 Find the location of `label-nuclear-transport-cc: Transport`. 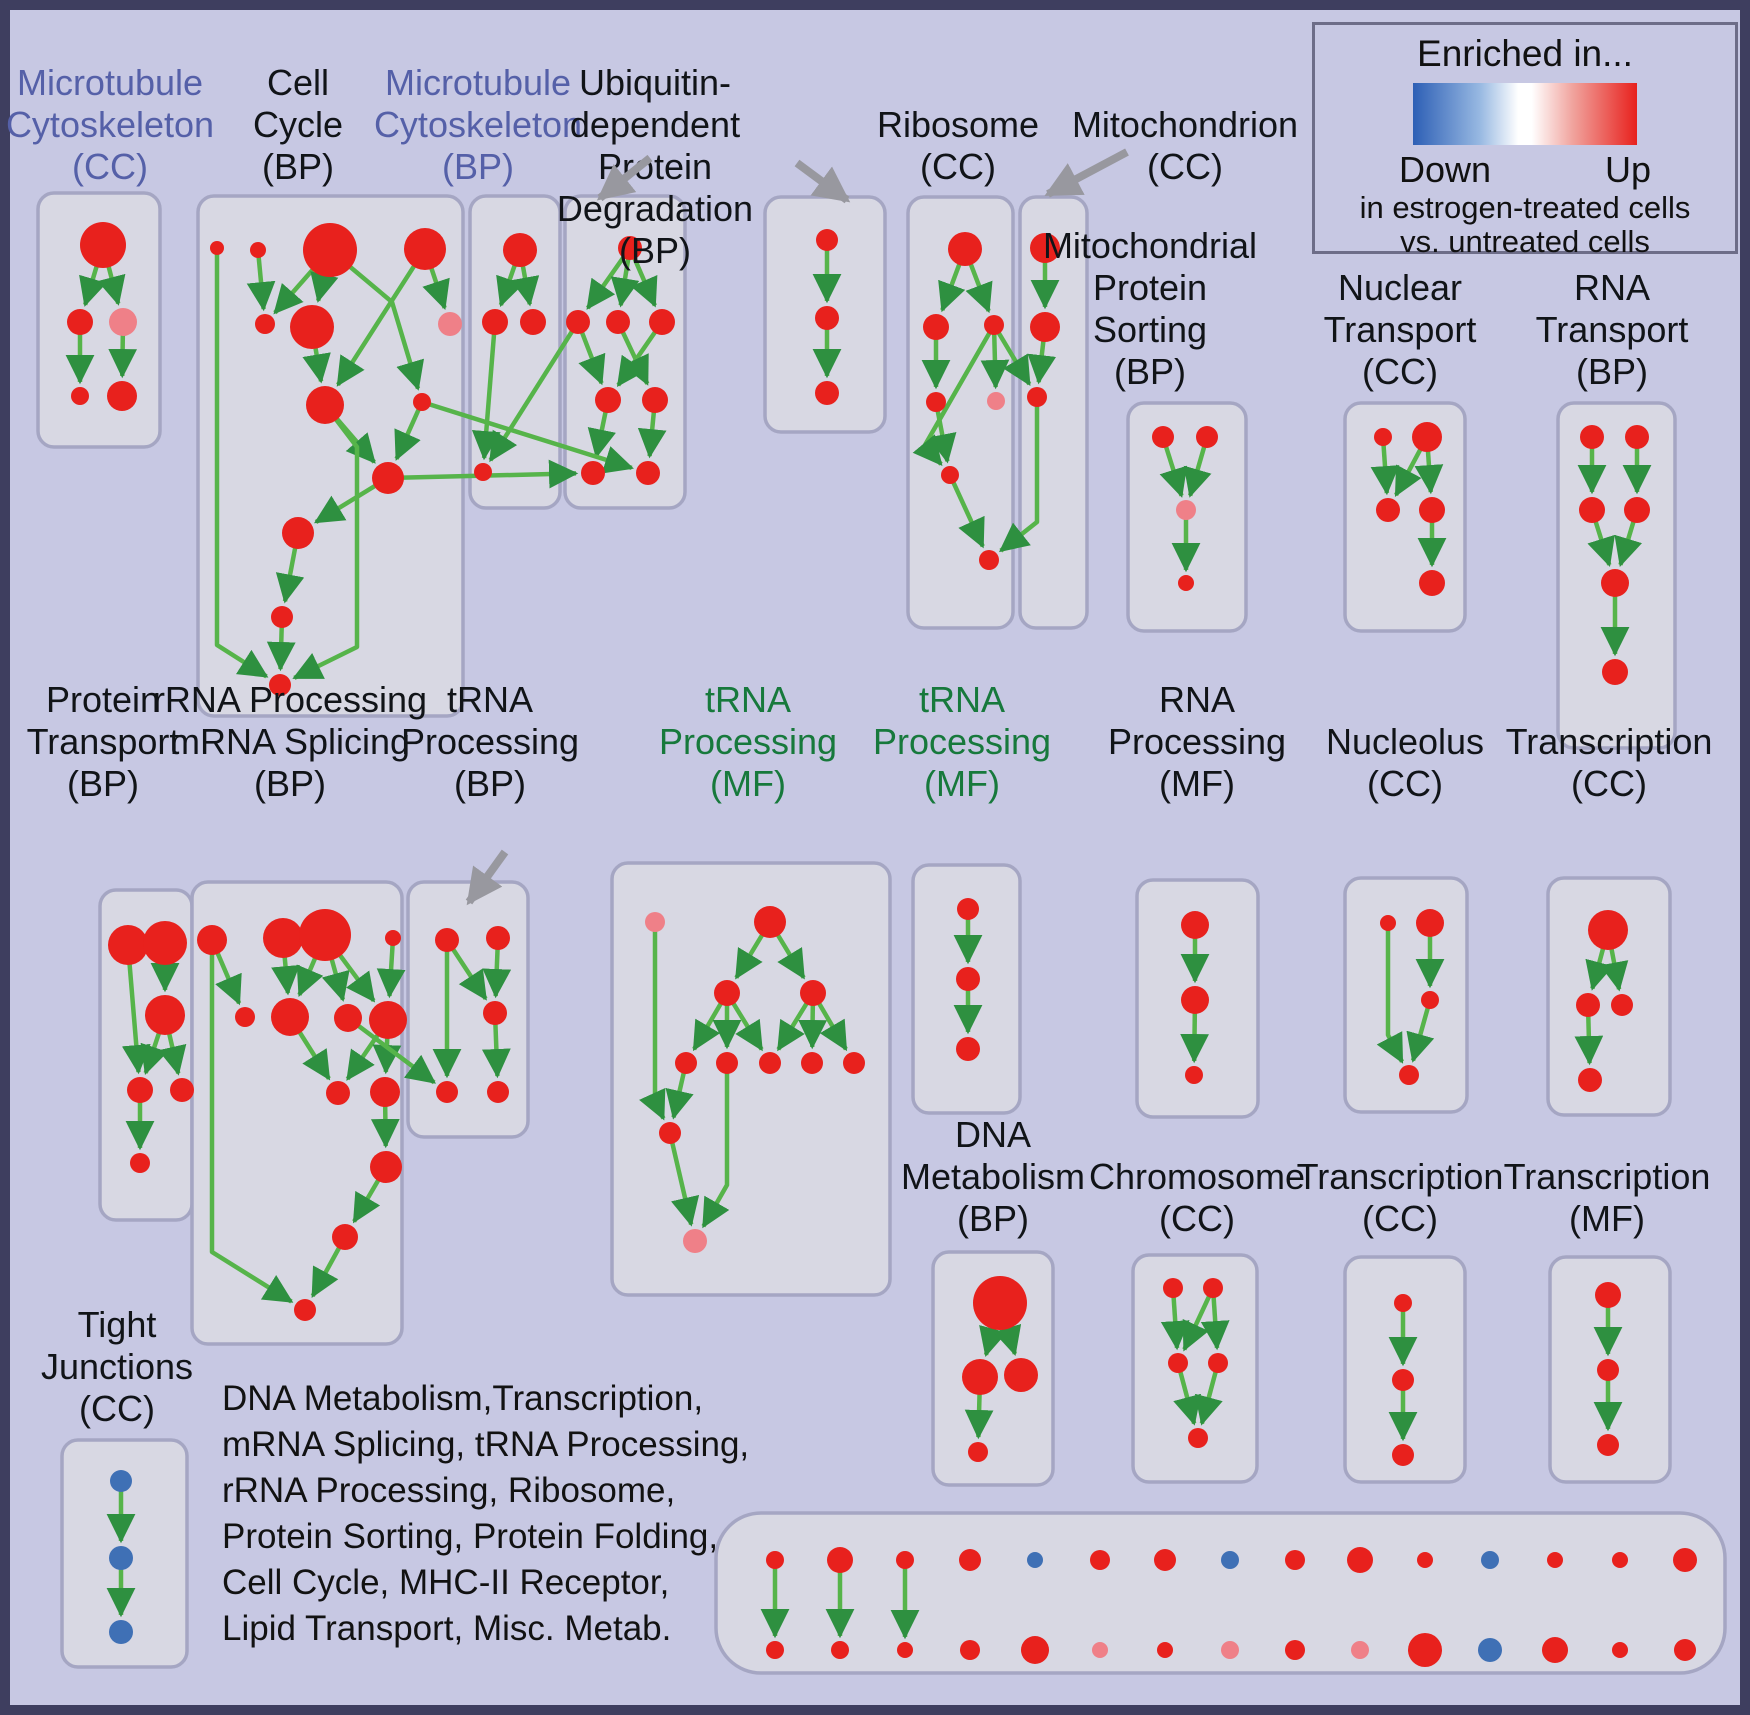

label-nuclear-transport-cc: Transport is located at coordinates (1400, 329).